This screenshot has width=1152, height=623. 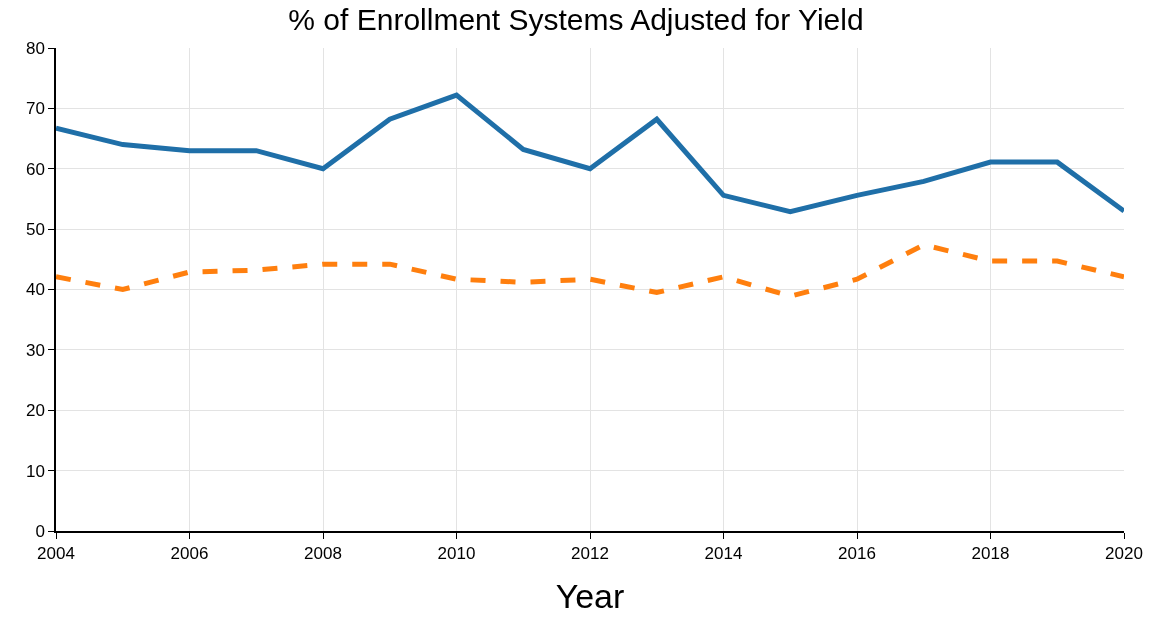 I want to click on x-tick-label: 2014, so click(x=723, y=554).